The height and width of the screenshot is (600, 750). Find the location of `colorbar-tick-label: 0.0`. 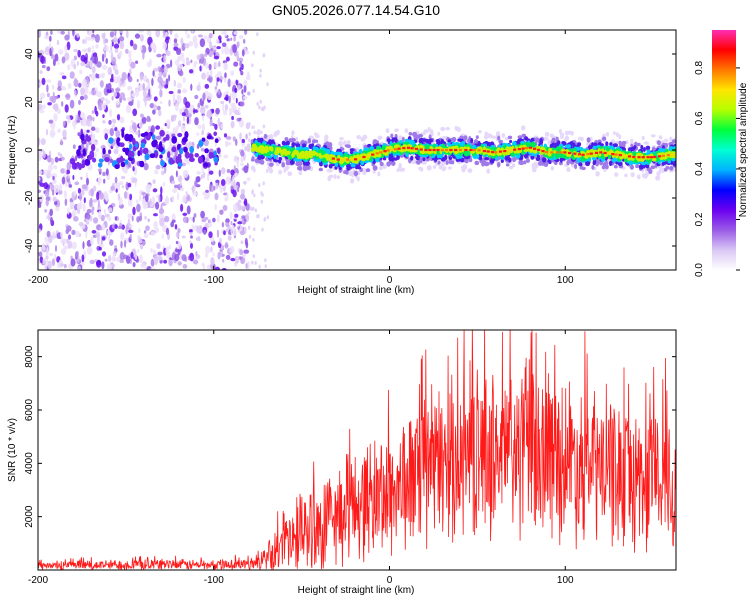

colorbar-tick-label: 0.0 is located at coordinates (699, 270).